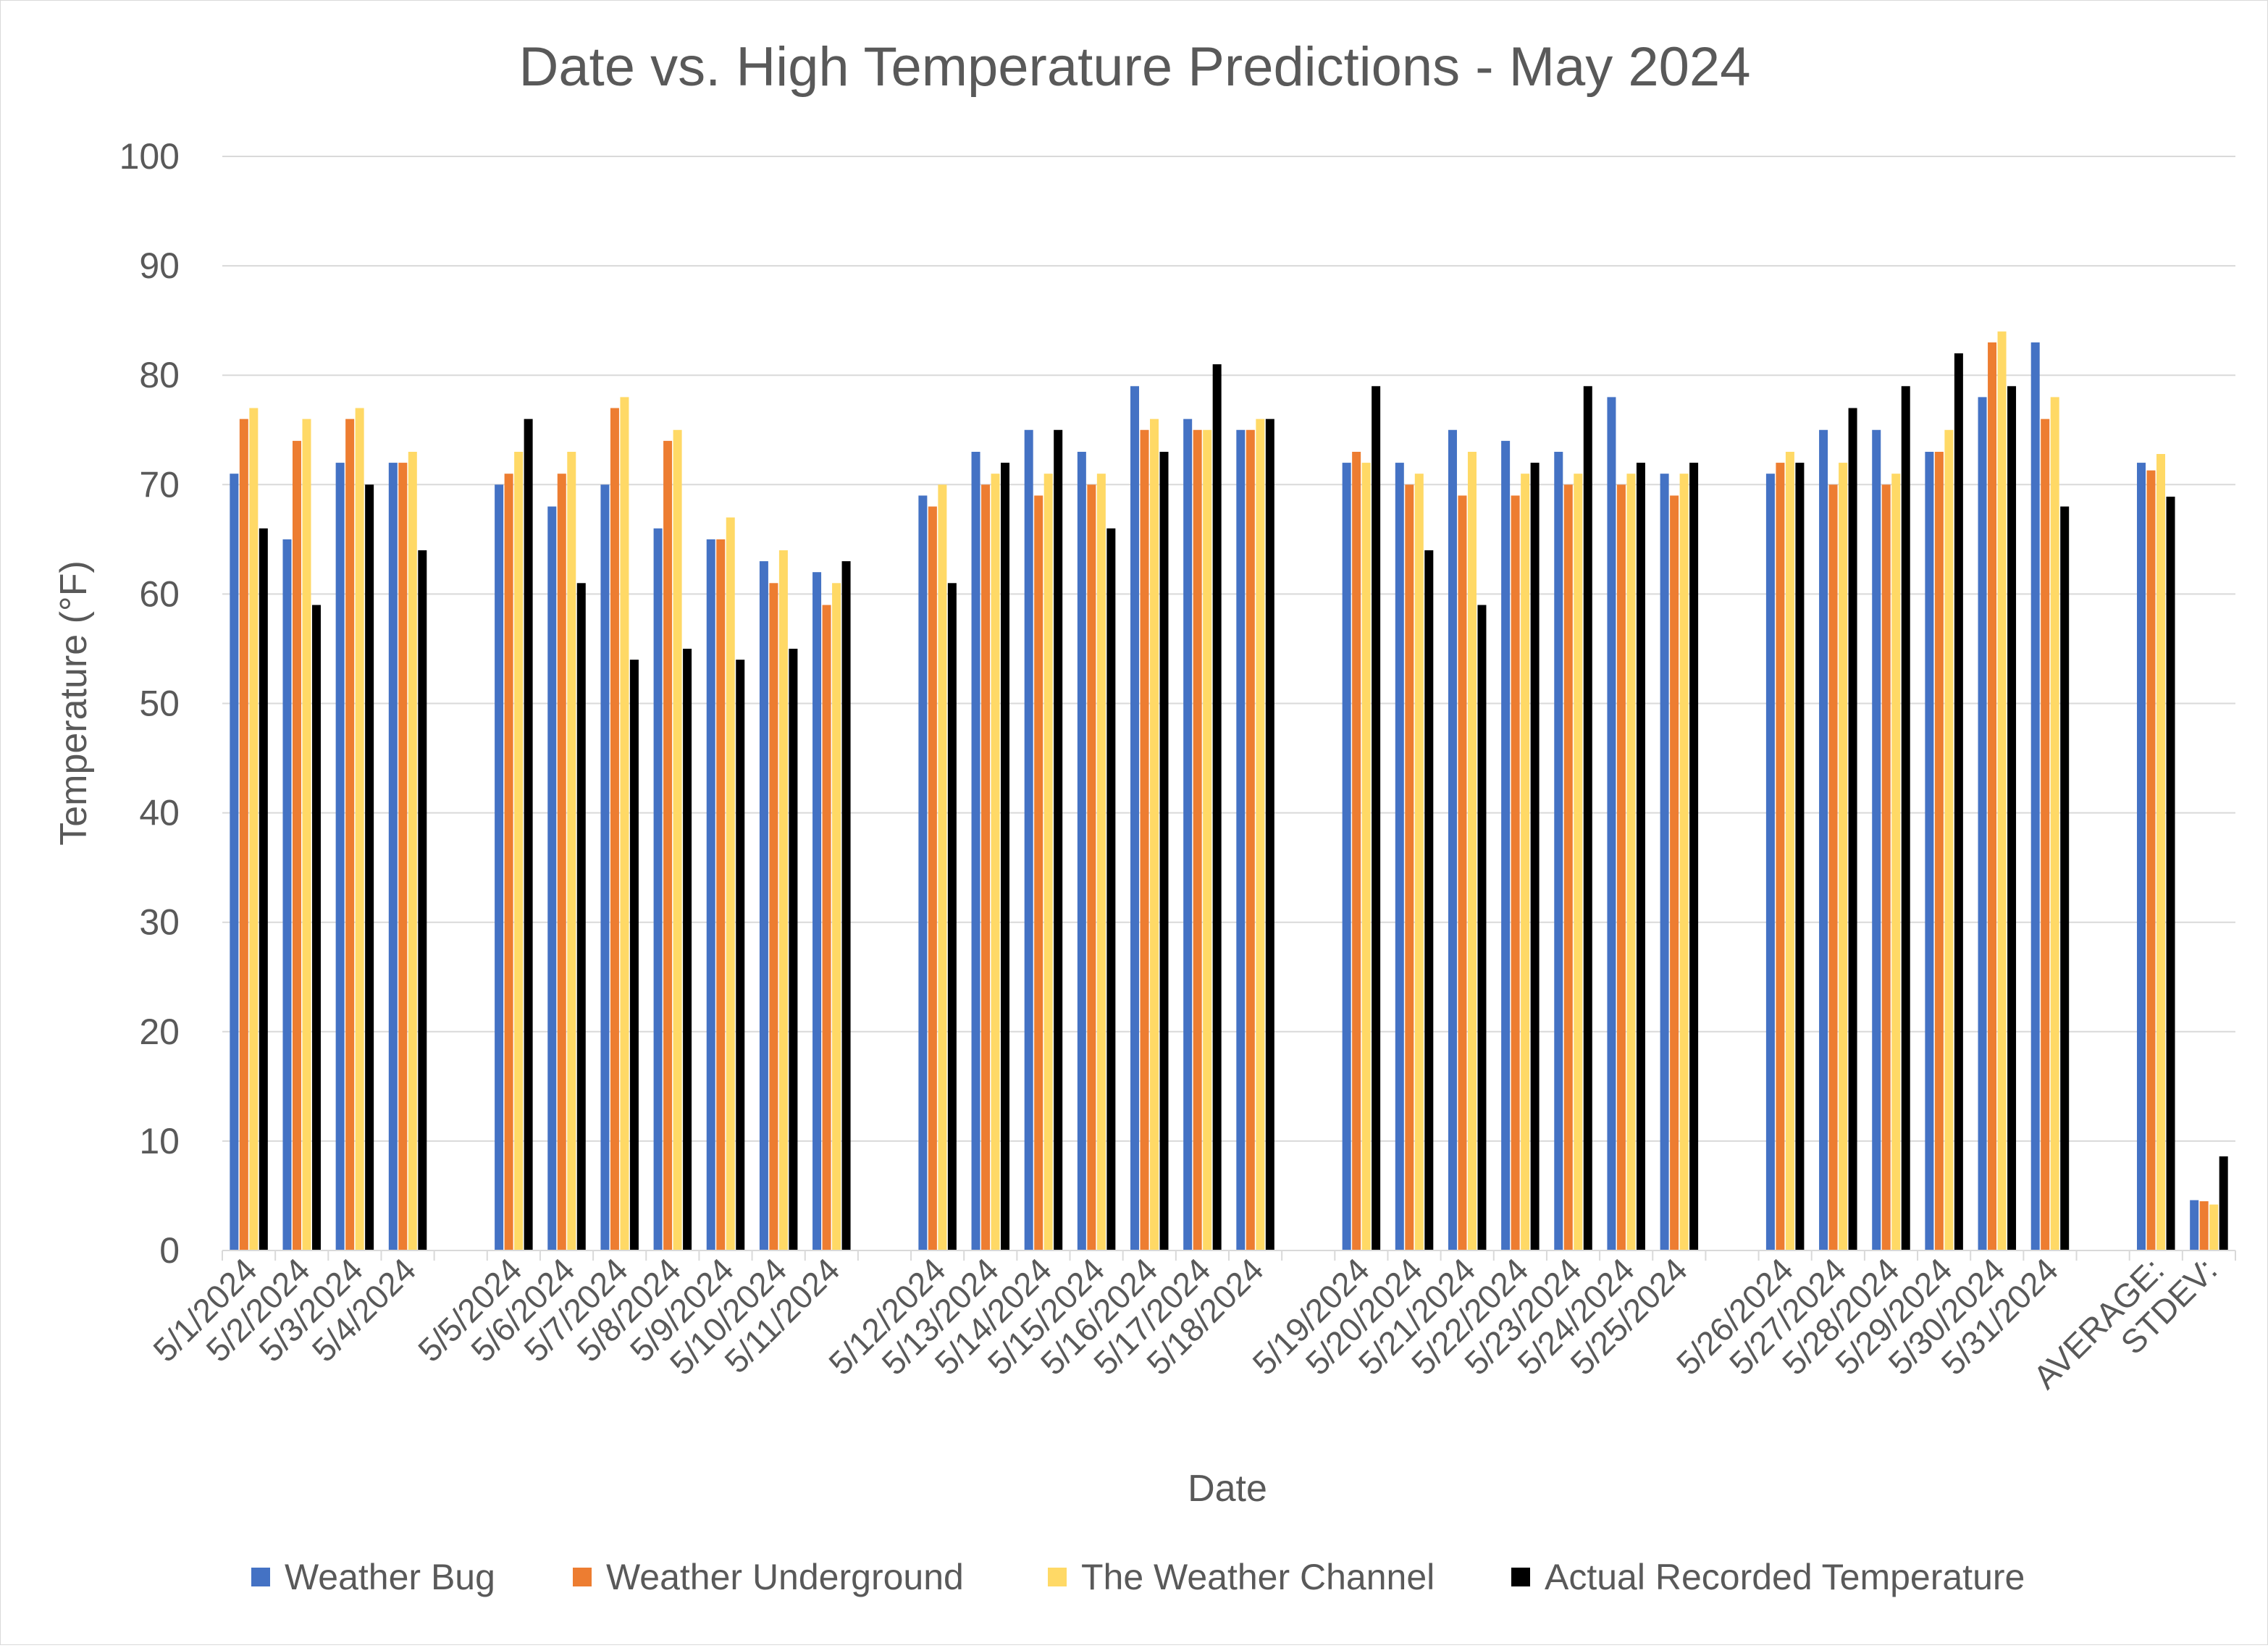 The height and width of the screenshot is (1648, 2268). Describe the element at coordinates (159, 922) in the screenshot. I see `y-tick-label: 30` at that location.